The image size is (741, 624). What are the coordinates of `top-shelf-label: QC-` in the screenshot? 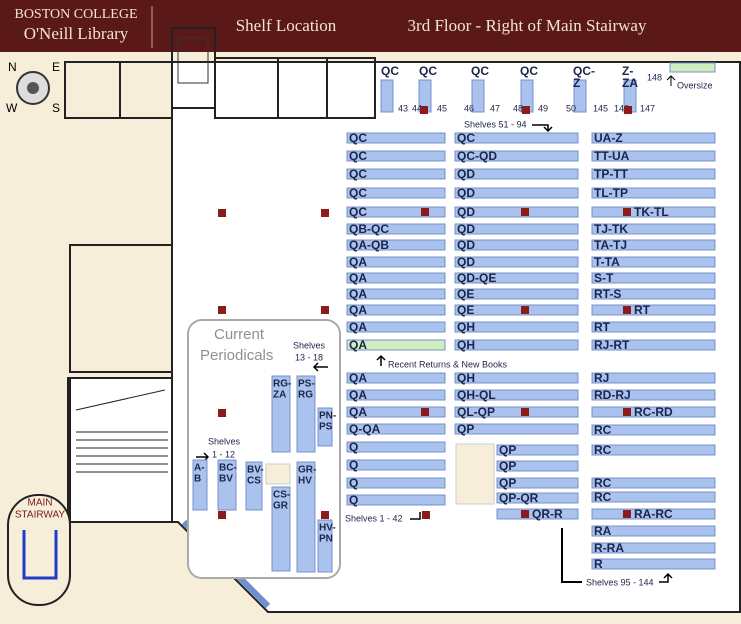 It's located at (584, 71).